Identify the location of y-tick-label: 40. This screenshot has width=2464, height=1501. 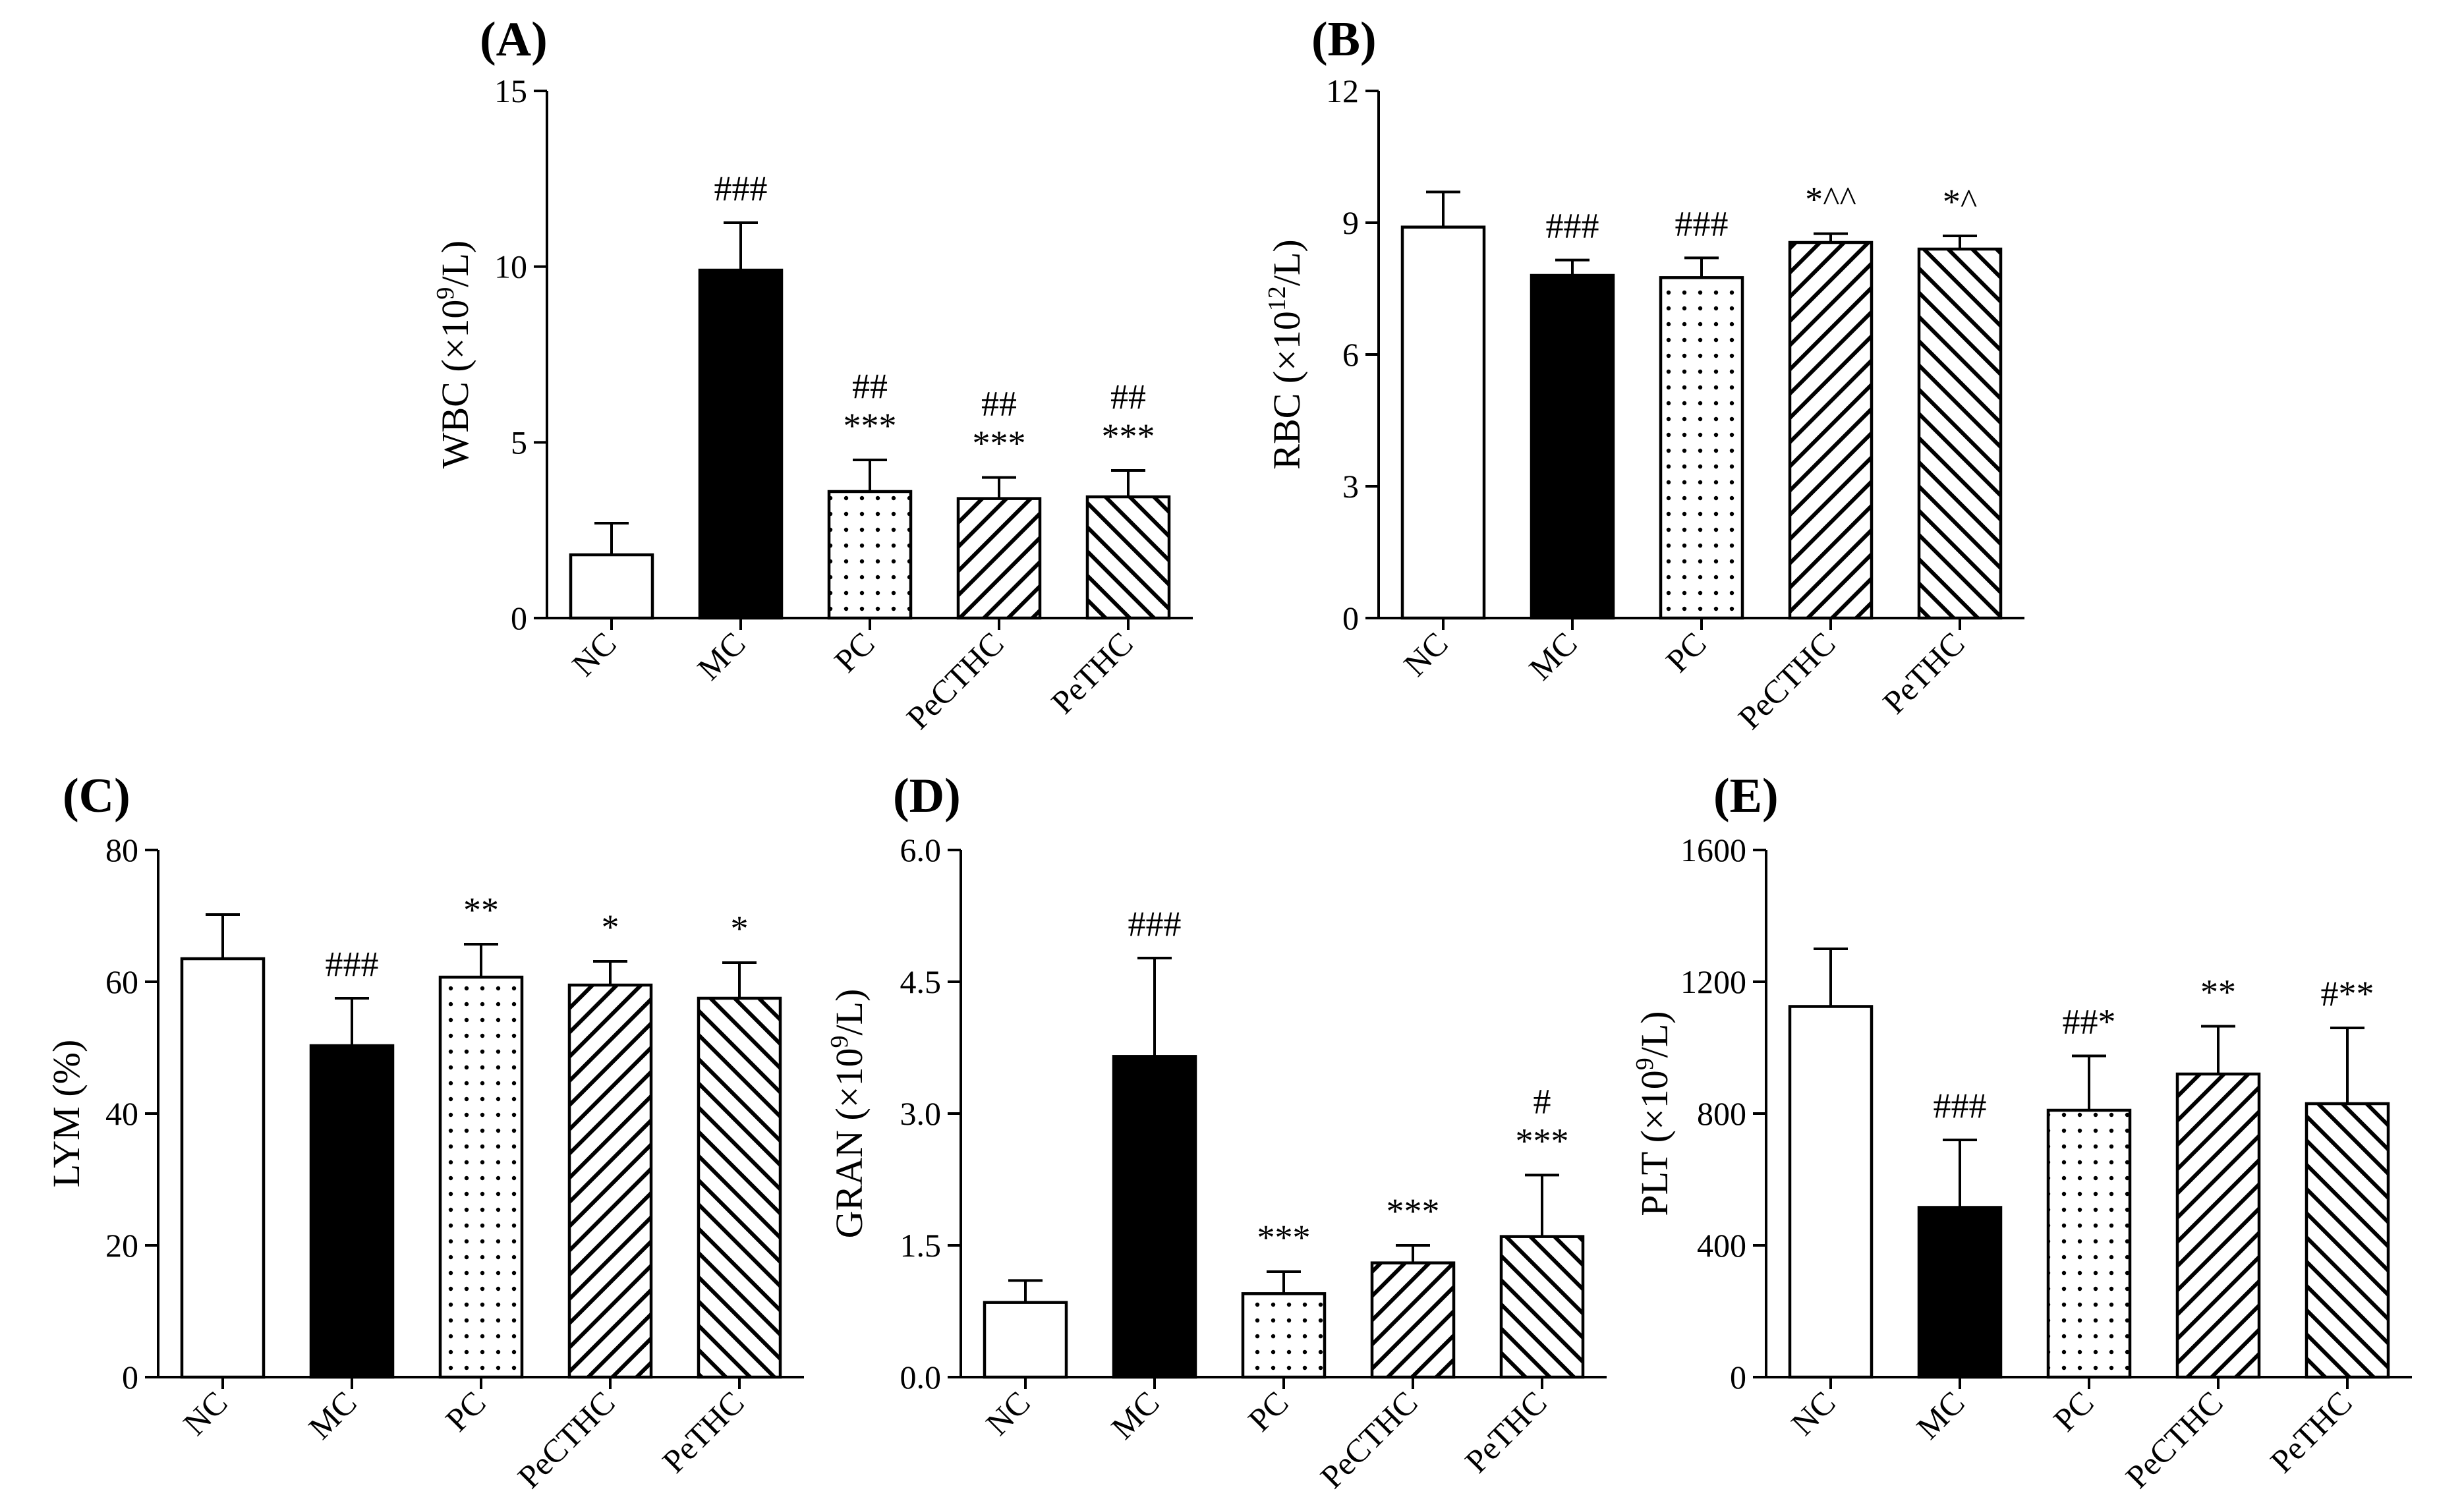
(121, 1113).